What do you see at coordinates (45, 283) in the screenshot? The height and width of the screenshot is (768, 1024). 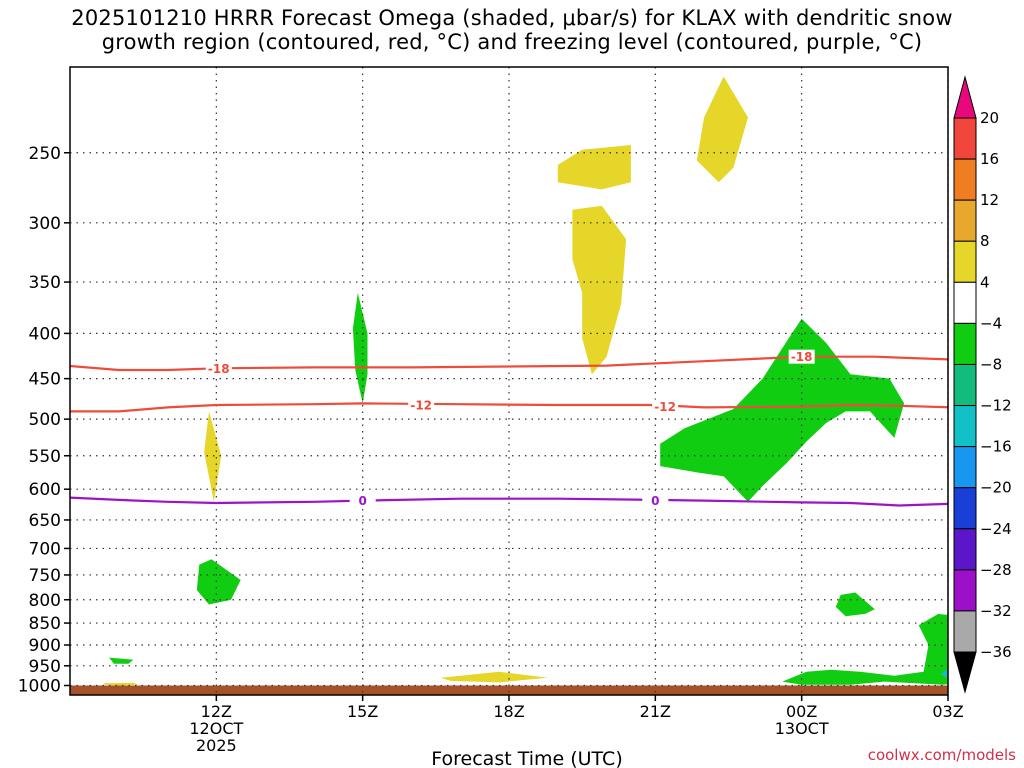 I see `y-tick-label: 350` at bounding box center [45, 283].